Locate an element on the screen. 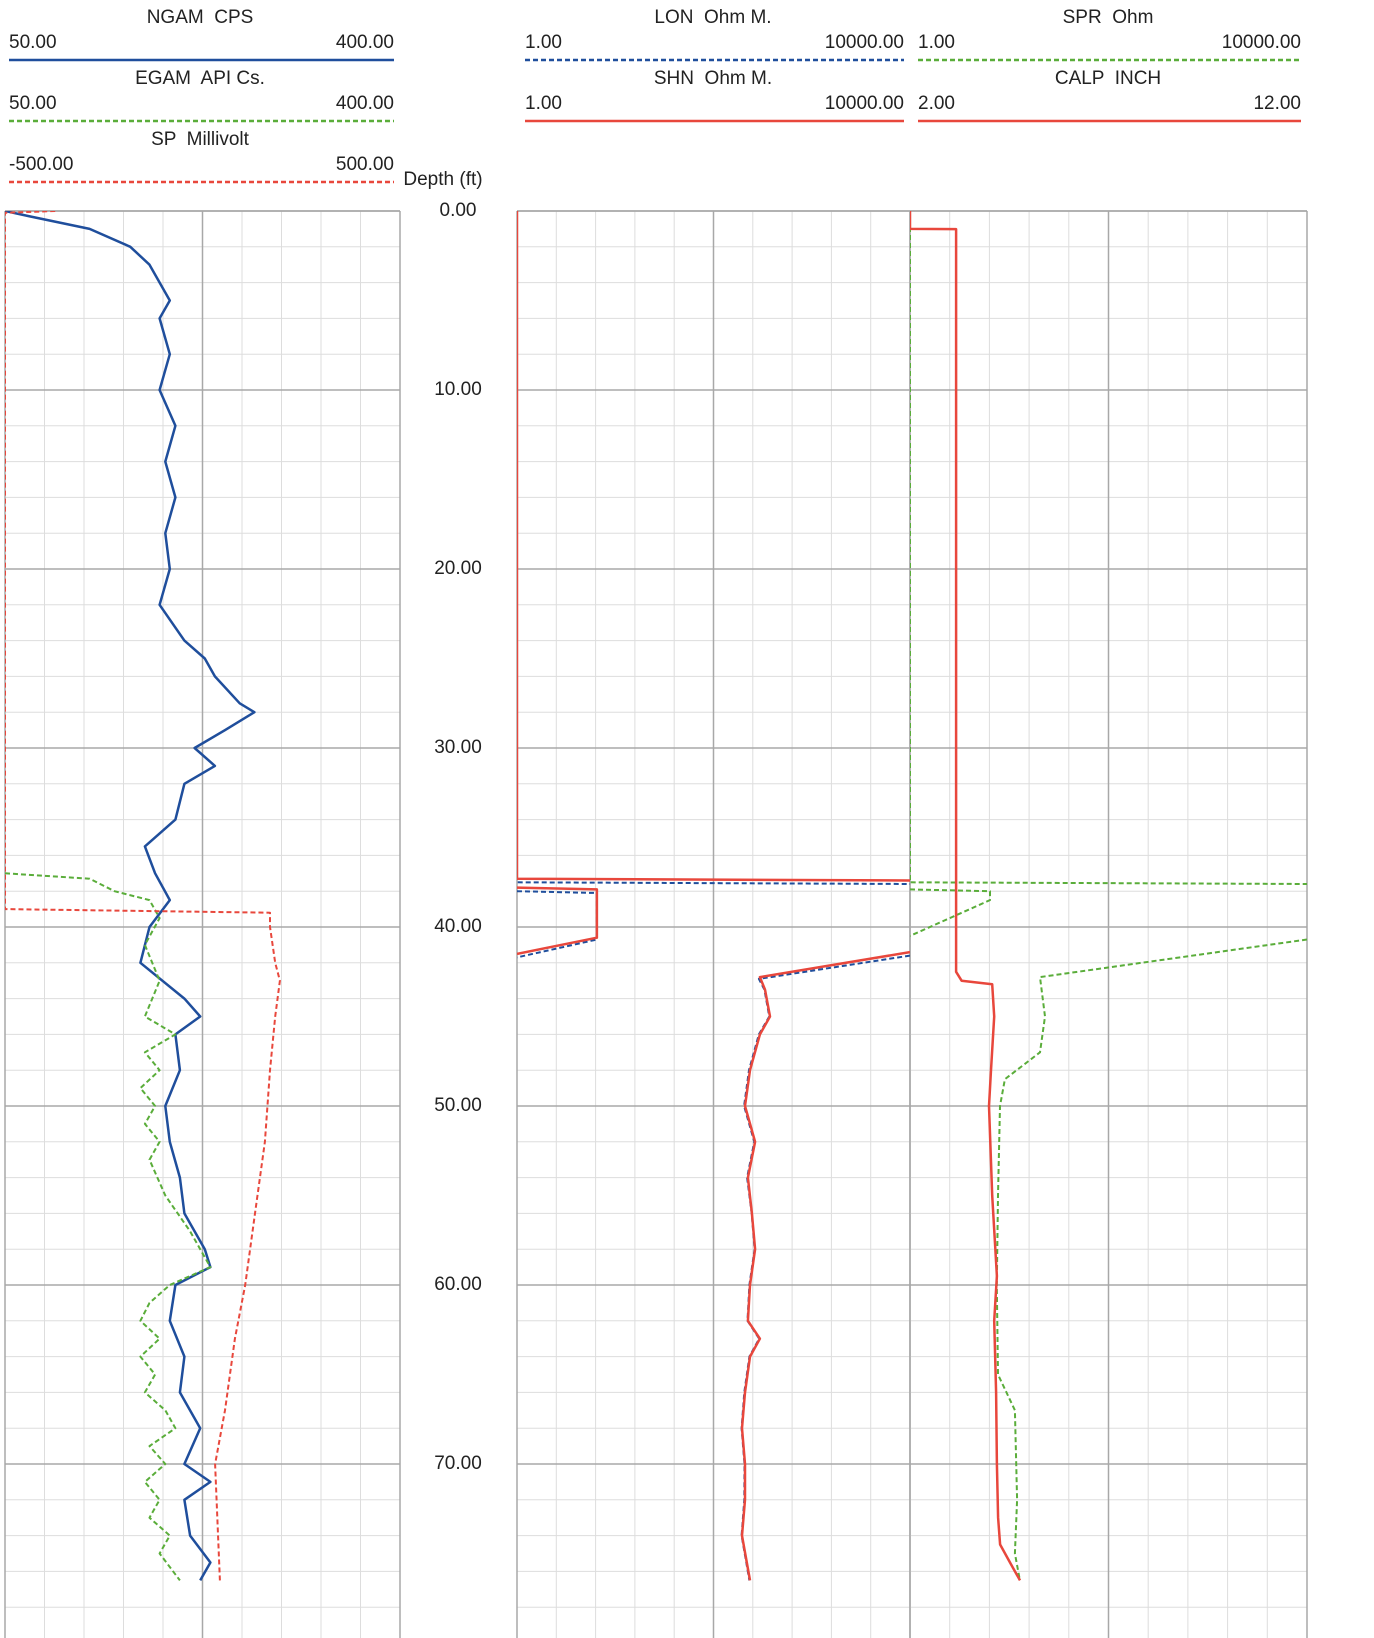  depth-axis-label: Depth (ft) is located at coordinates (442, 179).